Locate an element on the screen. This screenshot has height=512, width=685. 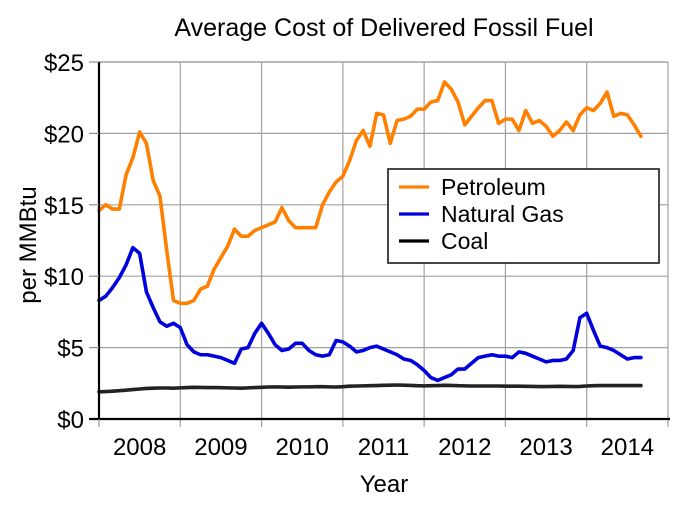
legend-label: Coal is located at coordinates (464, 241).